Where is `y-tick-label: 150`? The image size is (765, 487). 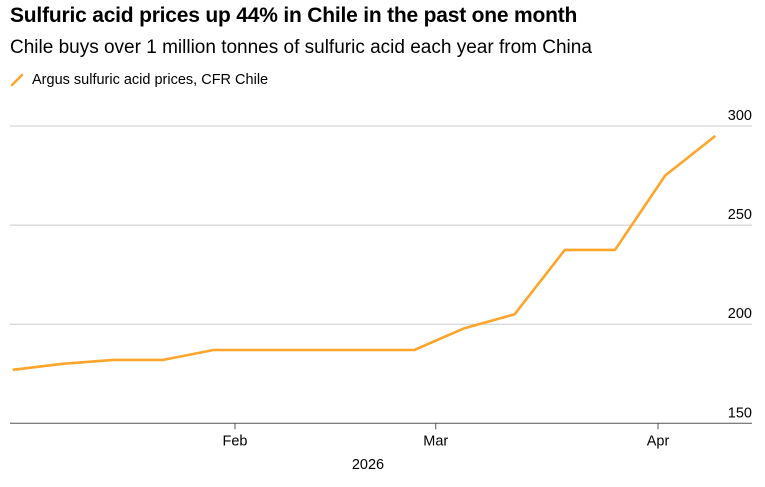
y-tick-label: 150 is located at coordinates (740, 413).